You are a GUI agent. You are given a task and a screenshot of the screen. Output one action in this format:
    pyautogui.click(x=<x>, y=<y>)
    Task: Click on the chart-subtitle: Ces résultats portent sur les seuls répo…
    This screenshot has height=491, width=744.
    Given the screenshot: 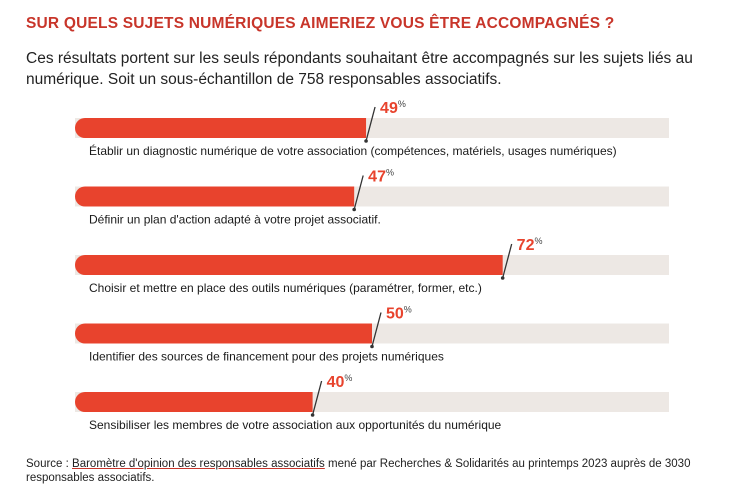 What is the action you would take?
    pyautogui.click(x=359, y=69)
    